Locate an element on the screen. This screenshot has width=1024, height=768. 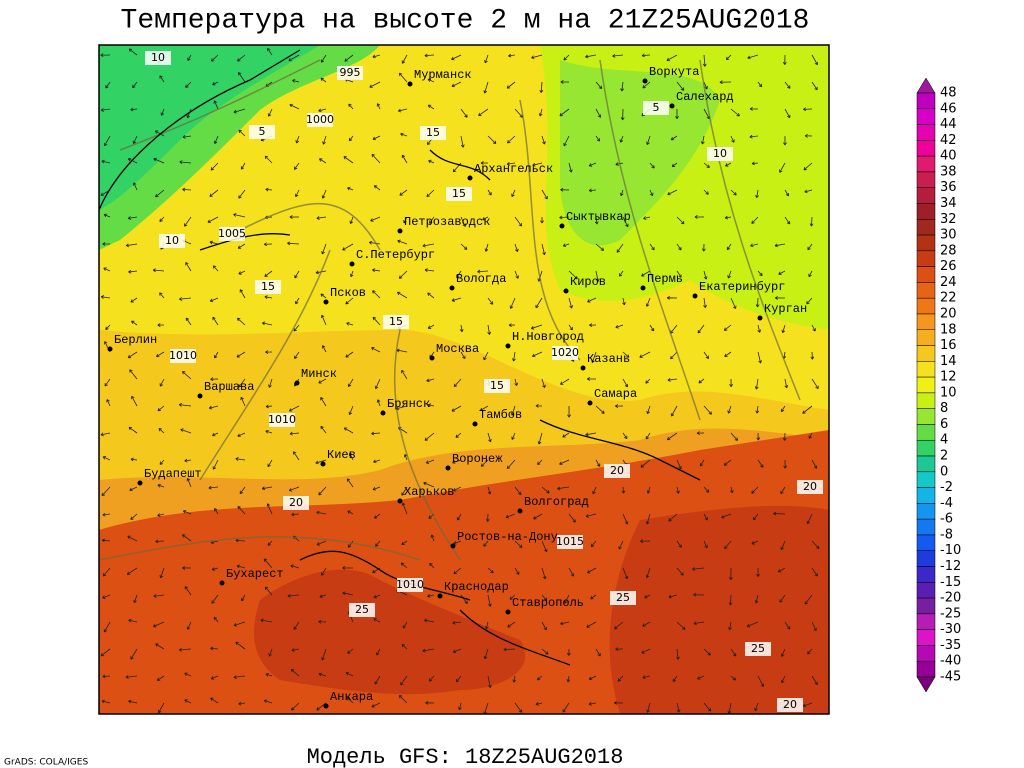
city-label: Ставрополь is located at coordinates (548, 603).